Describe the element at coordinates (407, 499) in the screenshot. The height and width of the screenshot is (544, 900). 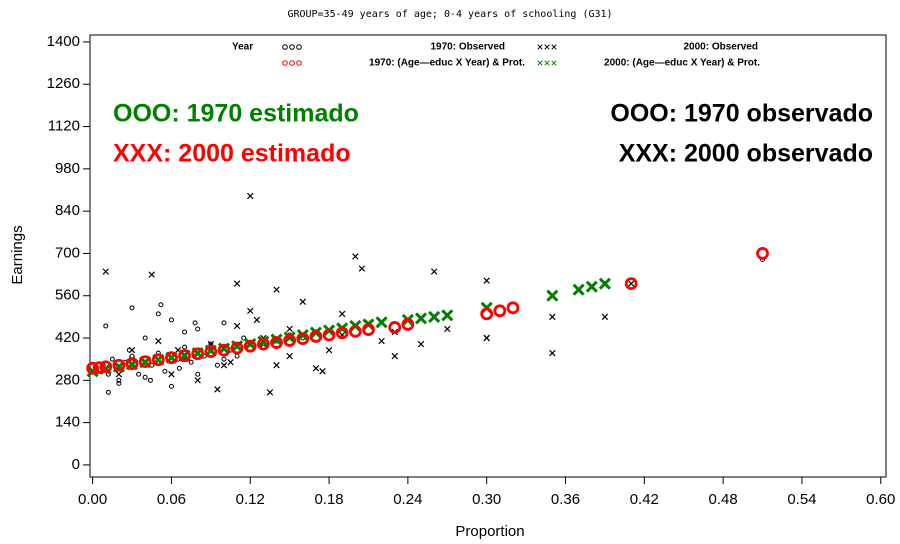
I see `x-tick-label: 0.24` at that location.